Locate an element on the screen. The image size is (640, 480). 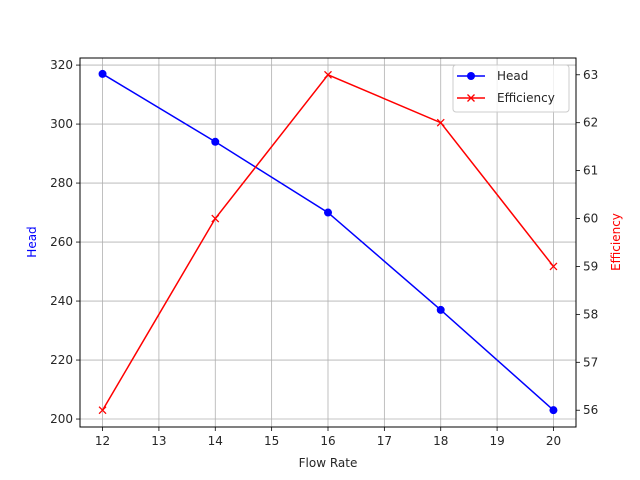
left-y-axis-label: Head is located at coordinates (32, 241).